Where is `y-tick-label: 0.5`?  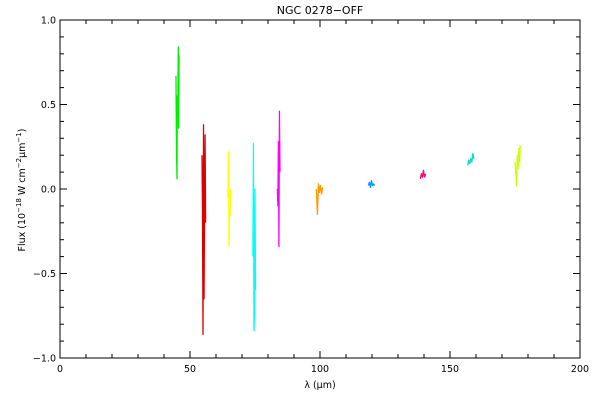
y-tick-label: 0.5 is located at coordinates (48, 105).